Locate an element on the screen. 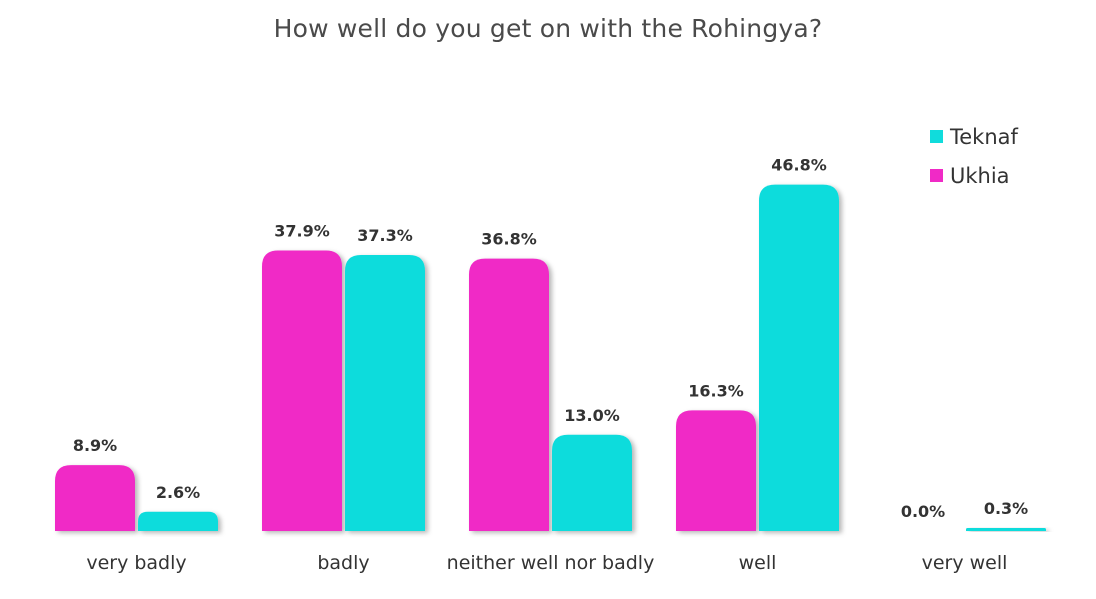  legend-swatch-teknaf is located at coordinates (936, 136).